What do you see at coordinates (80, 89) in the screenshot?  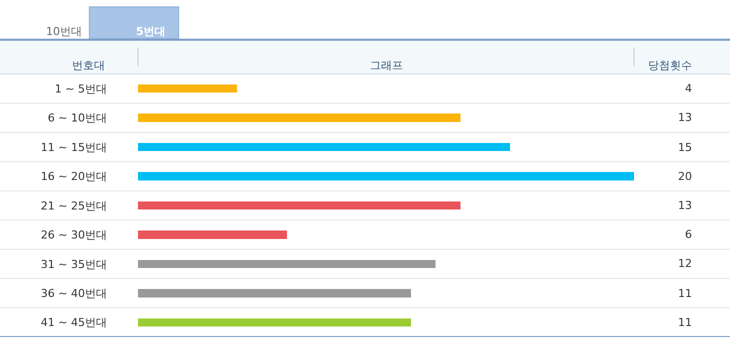 I see `y-tick-label: 1 ~ 5번대` at bounding box center [80, 89].